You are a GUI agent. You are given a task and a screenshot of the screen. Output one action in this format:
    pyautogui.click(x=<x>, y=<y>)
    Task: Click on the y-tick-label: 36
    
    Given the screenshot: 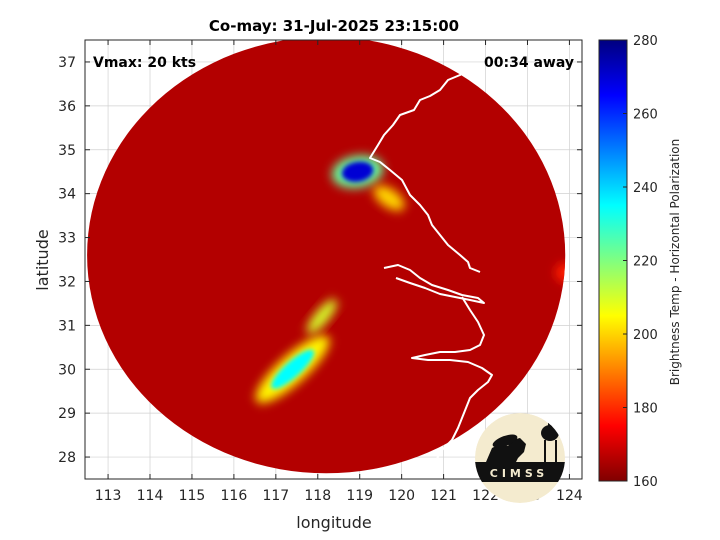 What is the action you would take?
    pyautogui.click(x=67, y=107)
    